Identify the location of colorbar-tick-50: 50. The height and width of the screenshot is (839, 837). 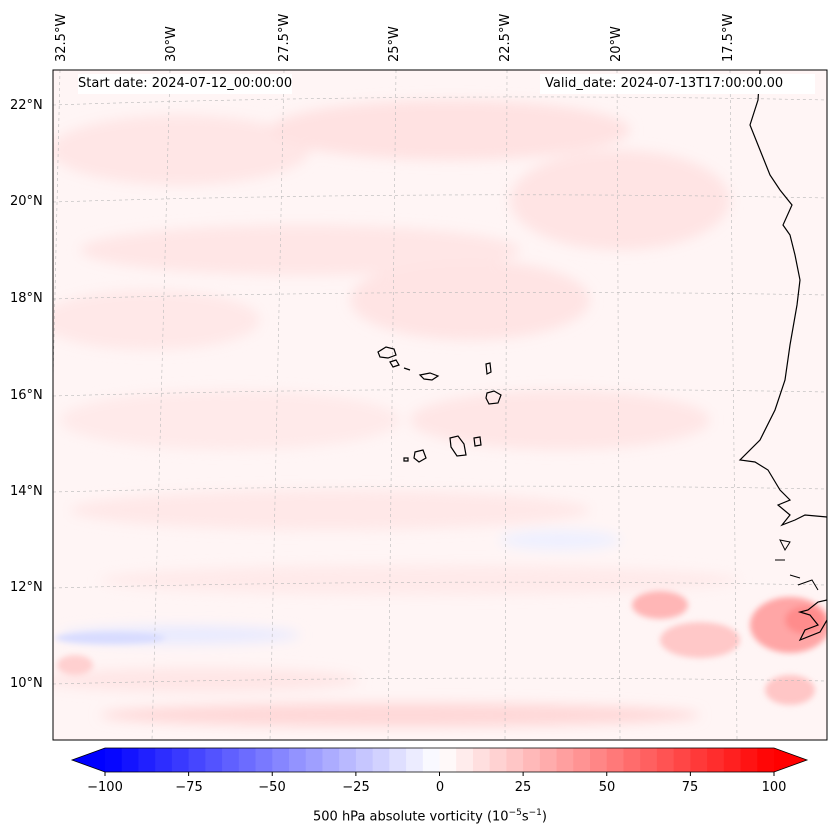
(607, 787).